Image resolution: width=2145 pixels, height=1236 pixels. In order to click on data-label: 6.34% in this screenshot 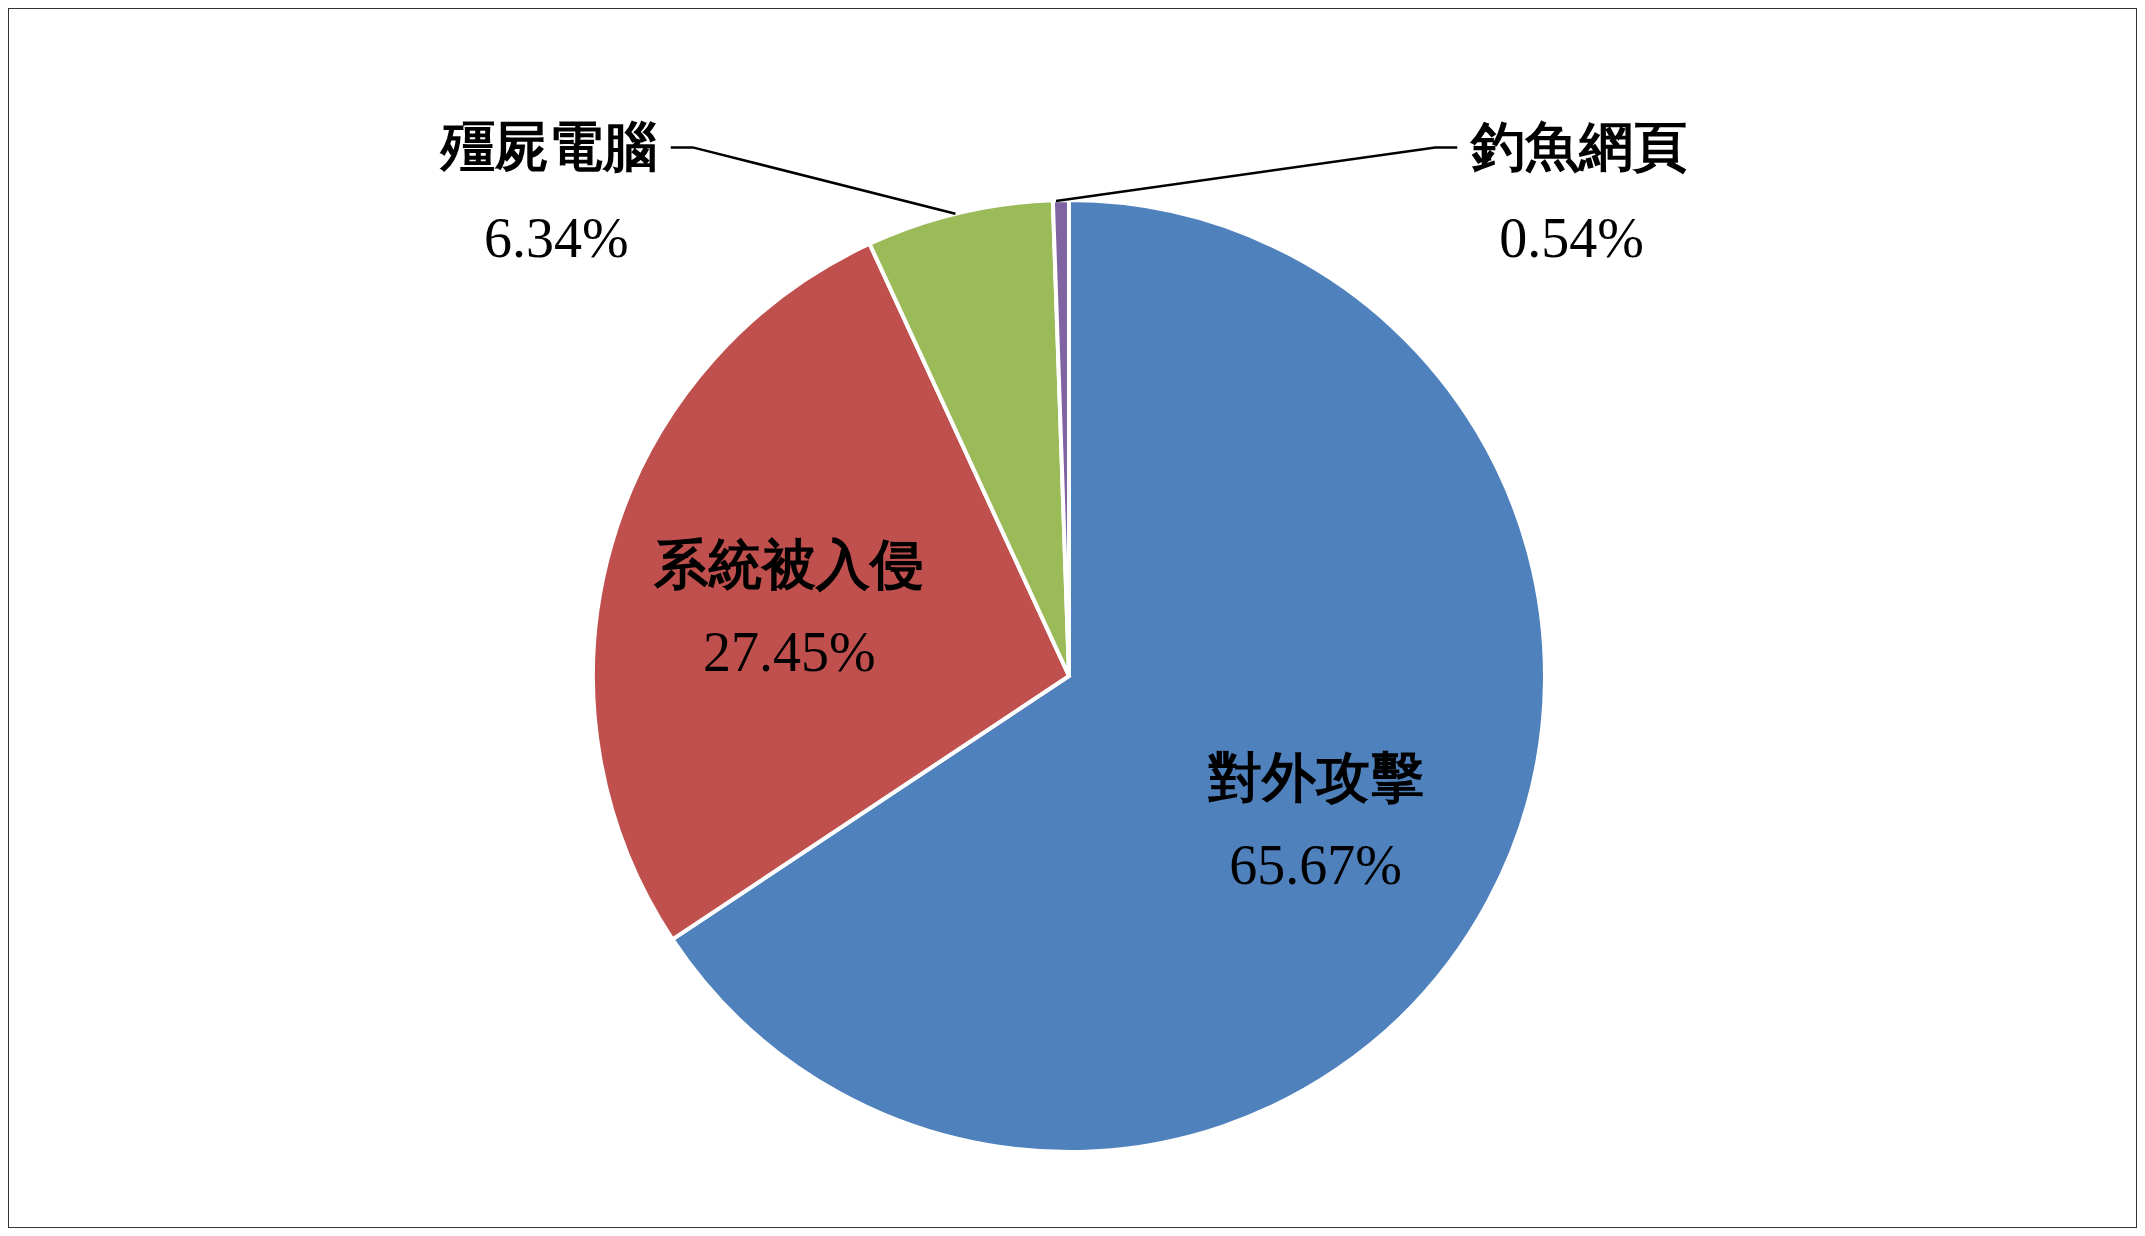, I will do `click(556, 238)`.